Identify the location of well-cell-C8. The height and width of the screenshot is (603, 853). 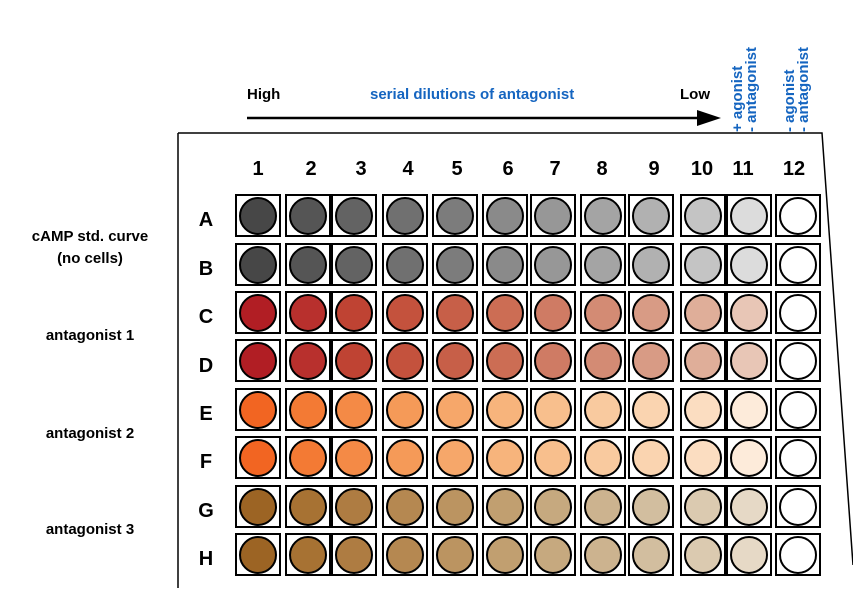
(603, 312).